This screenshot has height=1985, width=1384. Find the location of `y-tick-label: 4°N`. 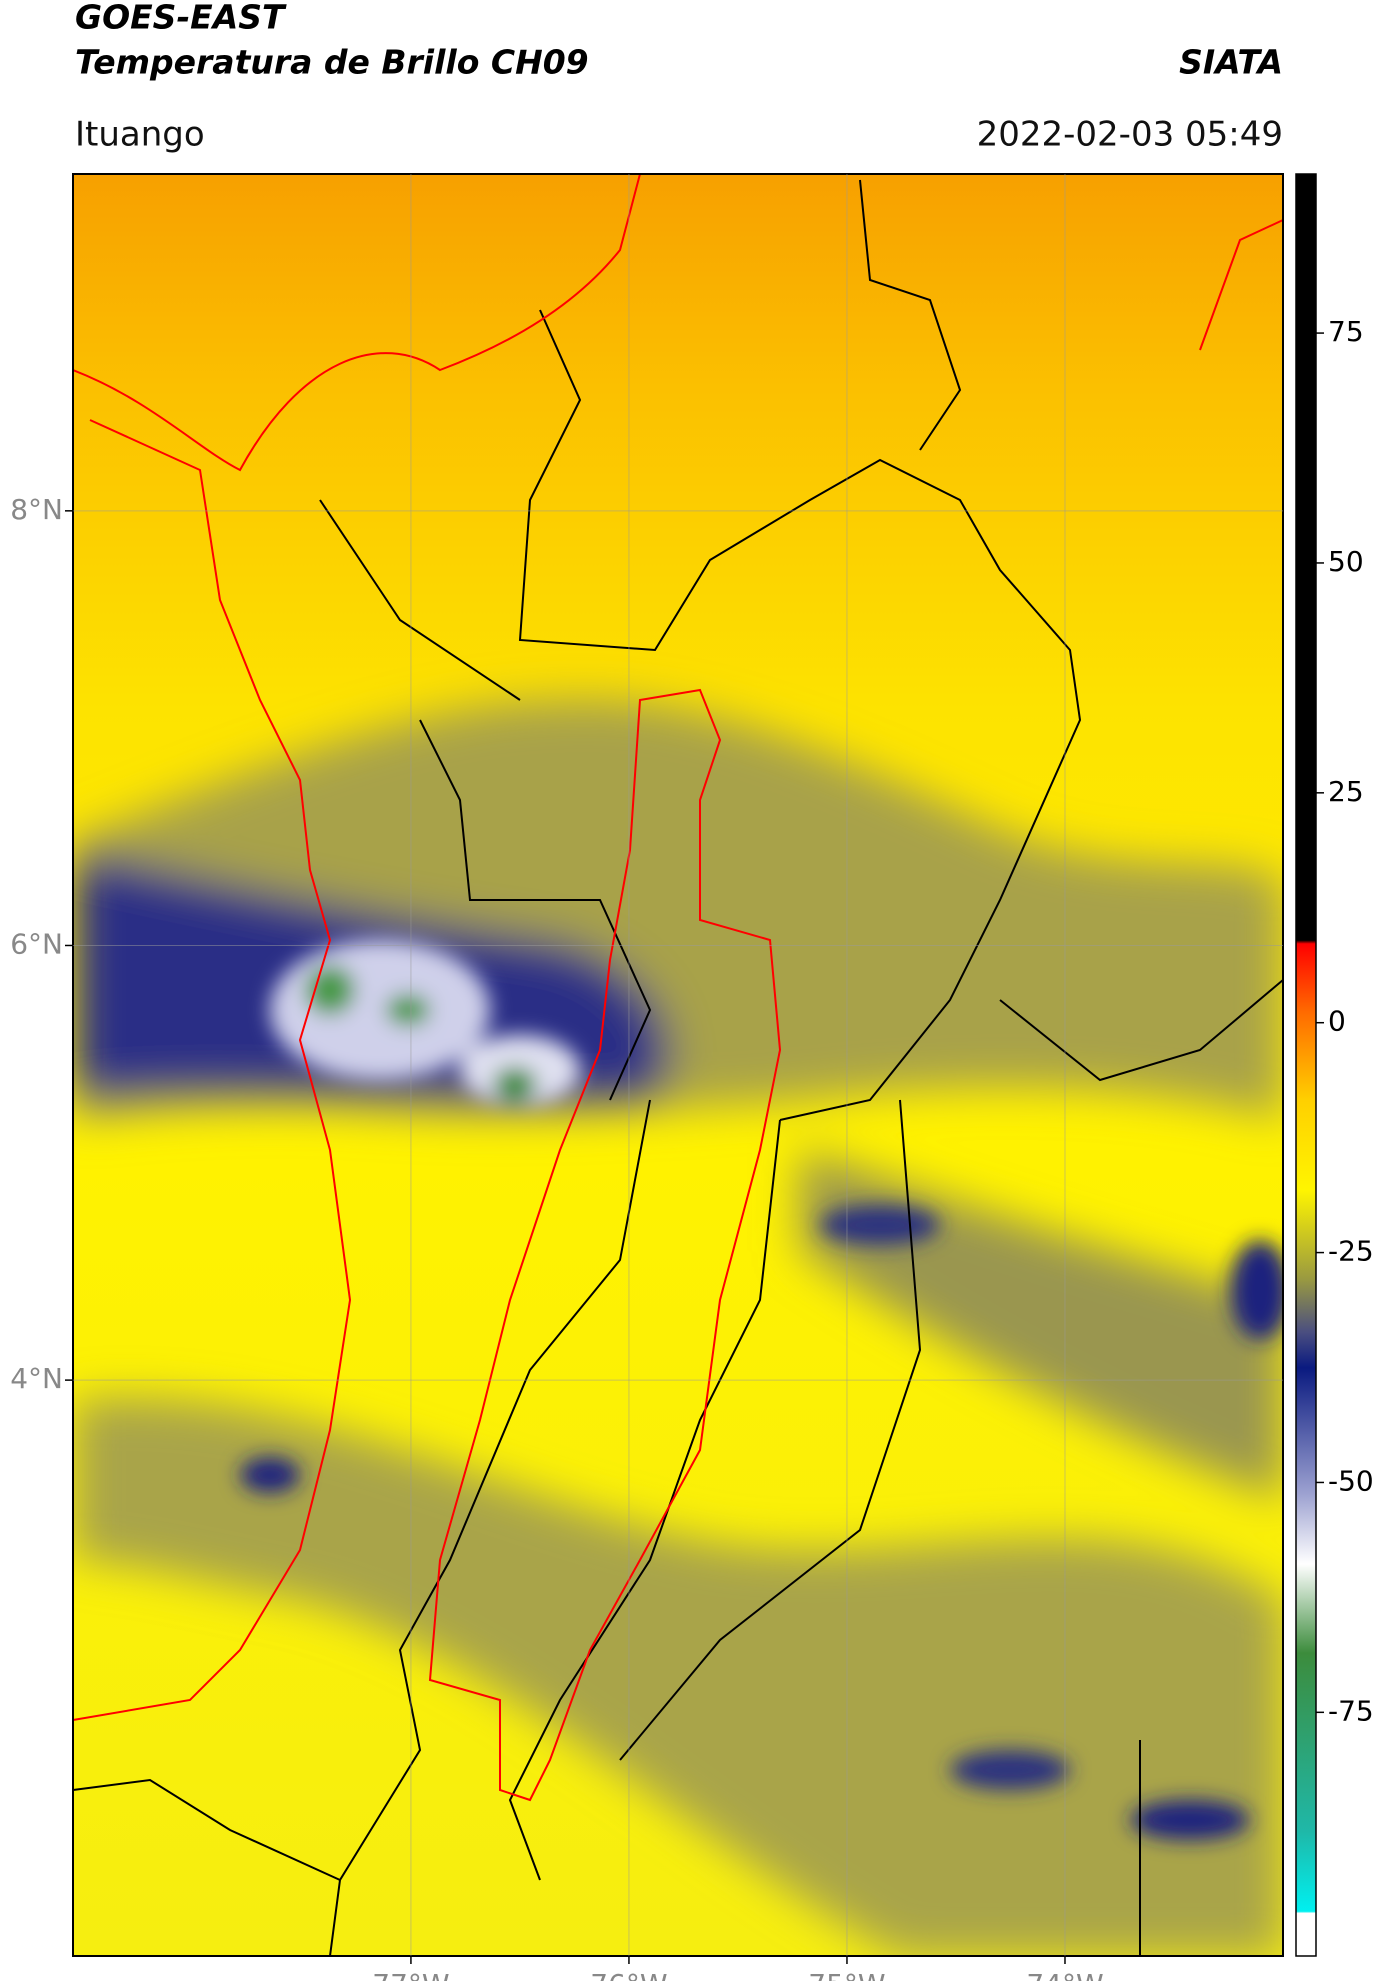

y-tick-label: 4°N is located at coordinates (36, 1378).